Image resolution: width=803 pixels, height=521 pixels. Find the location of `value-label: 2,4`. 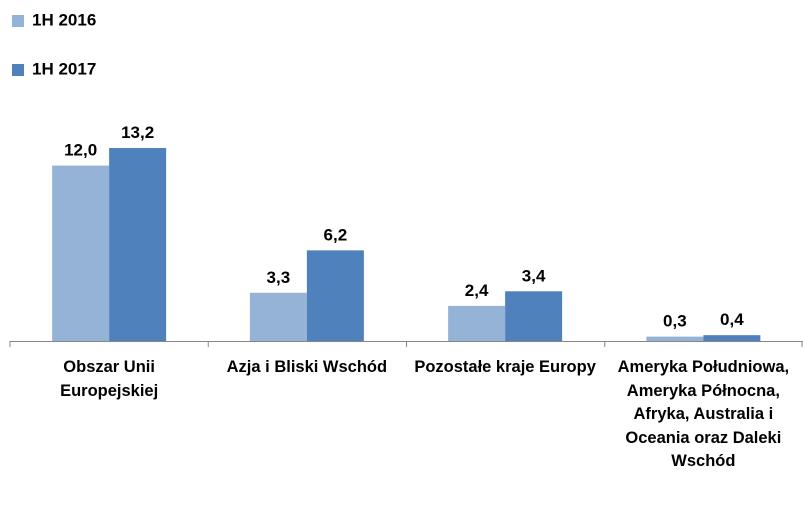

value-label: 2,4 is located at coordinates (477, 290).